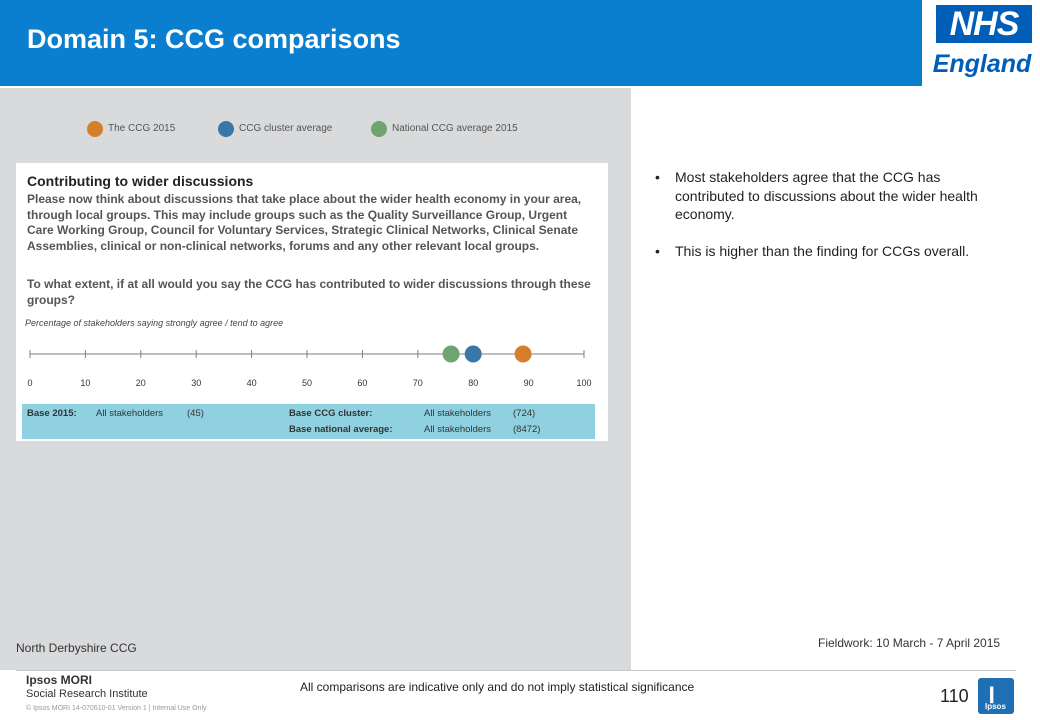 This screenshot has height=720, width=1040. What do you see at coordinates (85, 383) in the screenshot?
I see `scale-tick-label: 10` at bounding box center [85, 383].